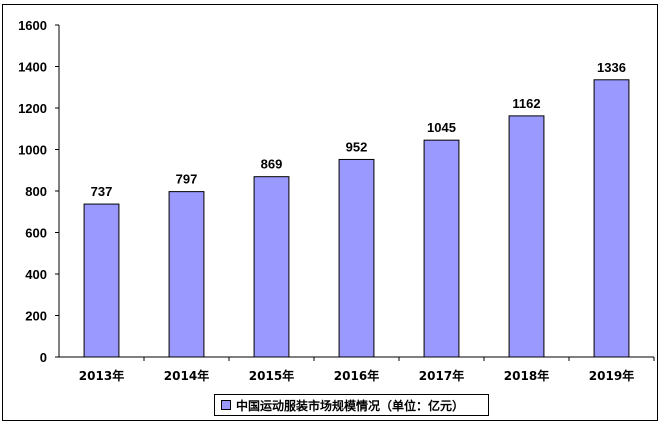 This screenshot has width=664, height=425. I want to click on data-label: 952, so click(357, 146).